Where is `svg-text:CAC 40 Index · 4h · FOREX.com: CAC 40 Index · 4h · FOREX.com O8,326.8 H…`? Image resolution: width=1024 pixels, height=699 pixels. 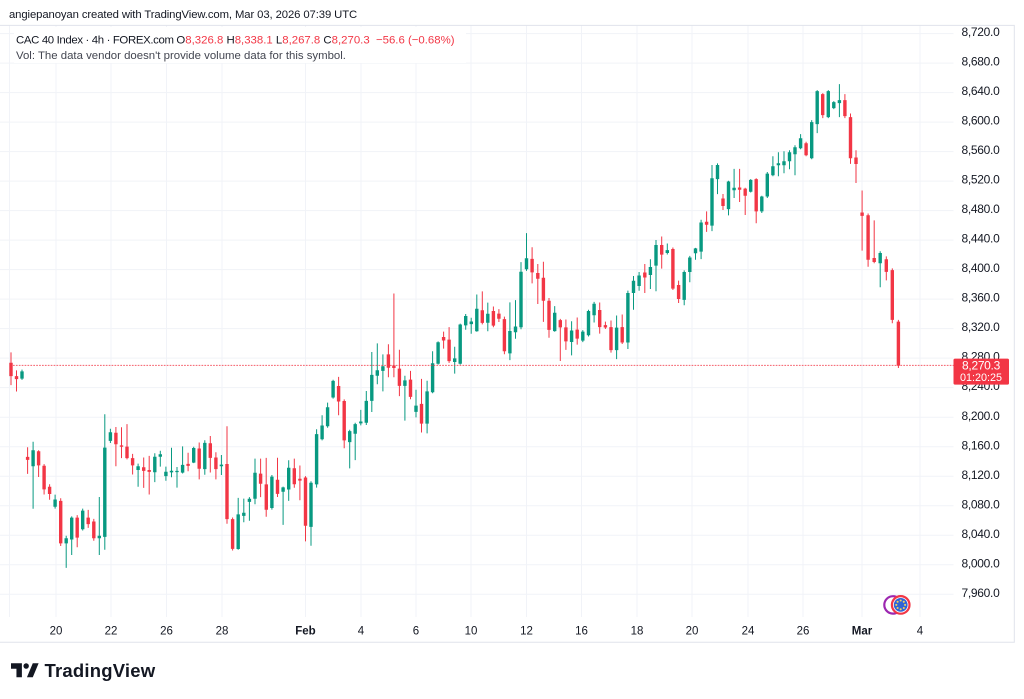
svg-text:CAC 40 Index · 4h · FOREX.com: CAC 40 Index · 4h · FOREX.com O8,326.8 H… is located at coordinates (235, 41).